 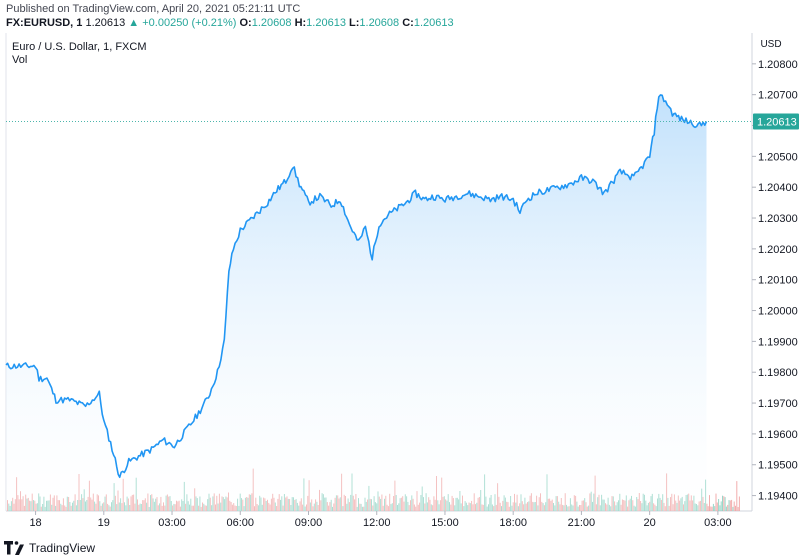 I want to click on x-tick-label: 18, so click(x=35, y=523).